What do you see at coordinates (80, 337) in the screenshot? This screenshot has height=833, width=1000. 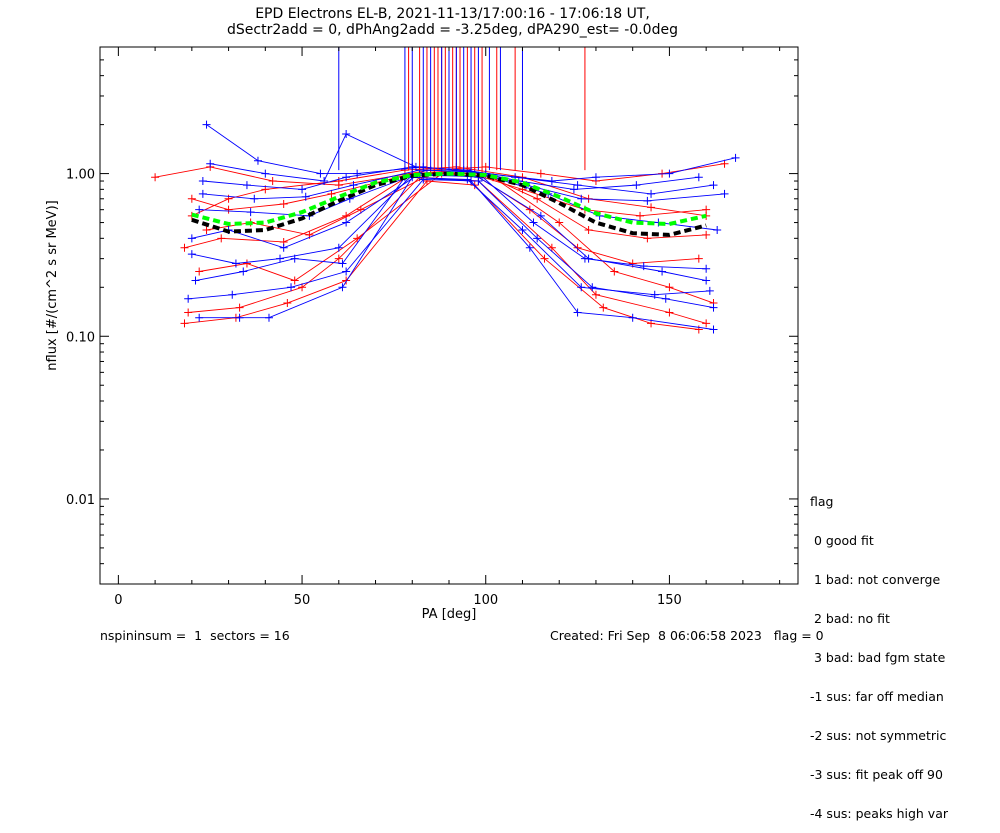 I see `y-tick-label: 0.10` at bounding box center [80, 337].